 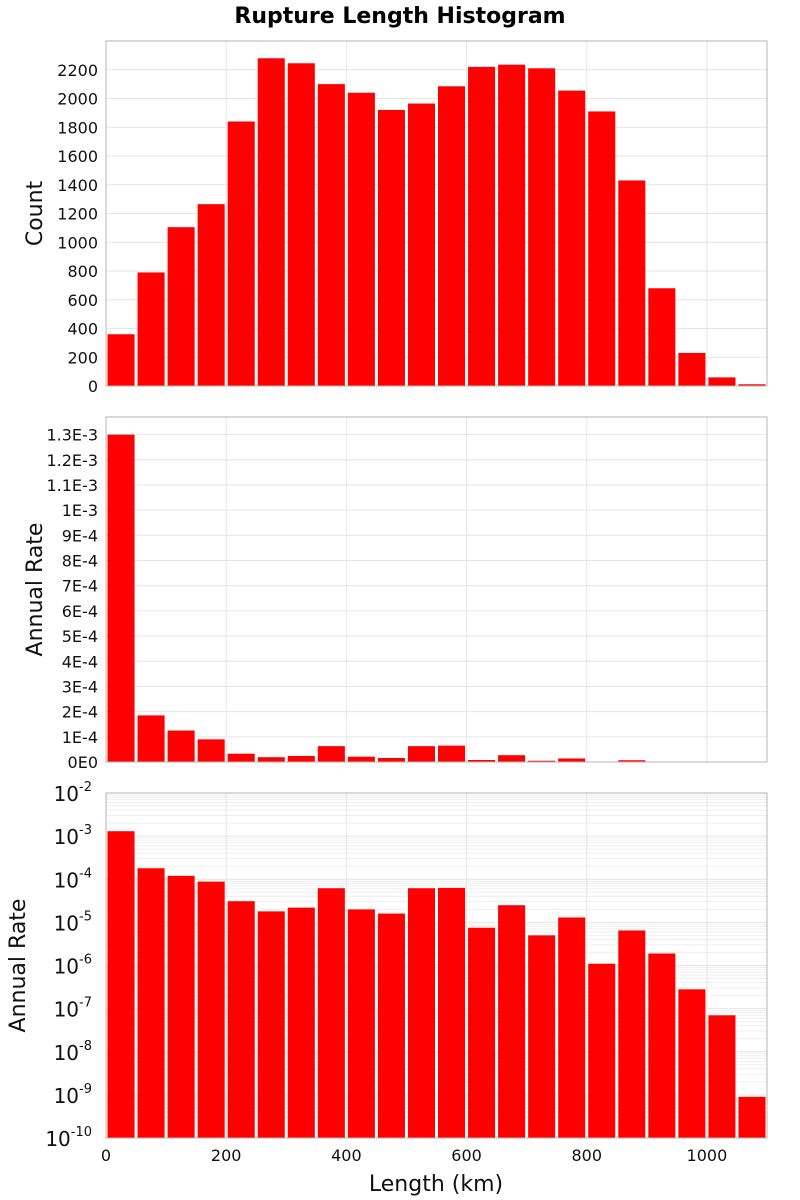 What do you see at coordinates (72, 485) in the screenshot?
I see `y-tick-label: 1.1E-3` at bounding box center [72, 485].